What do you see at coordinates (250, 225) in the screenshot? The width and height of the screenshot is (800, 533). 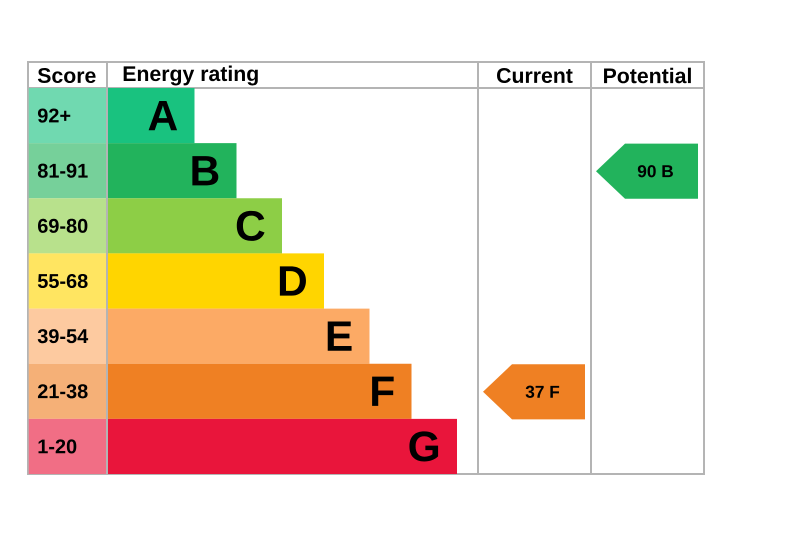 I see `annotation: C` at bounding box center [250, 225].